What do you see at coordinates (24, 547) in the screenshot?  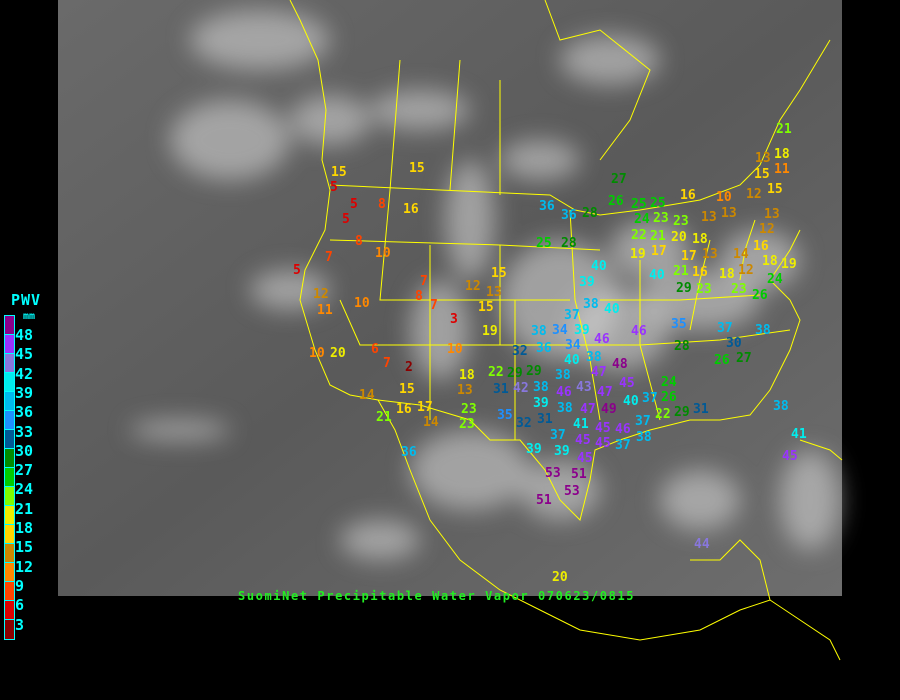 I see `legend-label: 15` at bounding box center [24, 547].